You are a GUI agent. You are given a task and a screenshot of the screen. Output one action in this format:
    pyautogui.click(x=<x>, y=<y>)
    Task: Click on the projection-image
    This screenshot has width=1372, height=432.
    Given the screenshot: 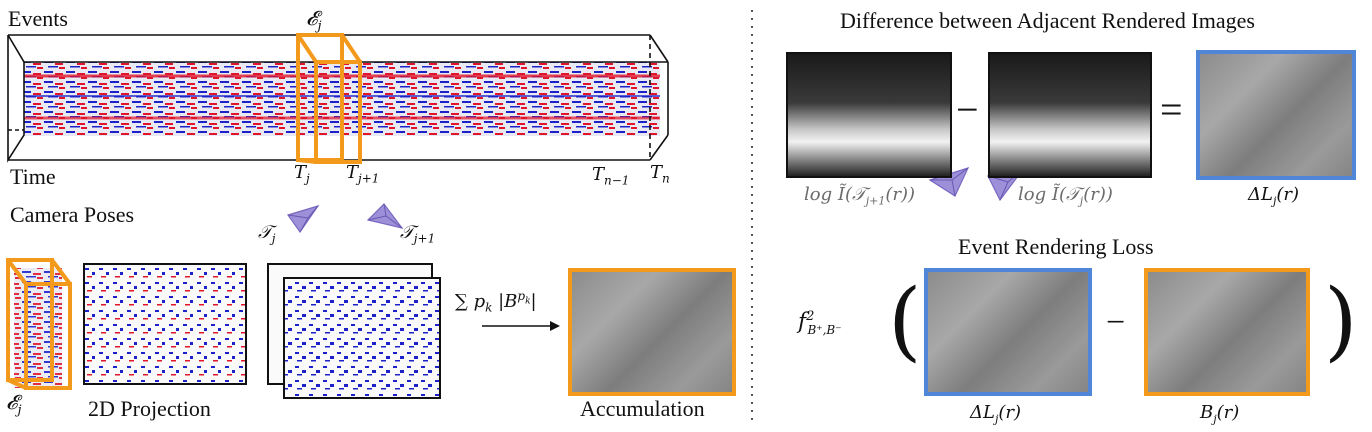 What is the action you would take?
    pyautogui.click(x=165, y=324)
    